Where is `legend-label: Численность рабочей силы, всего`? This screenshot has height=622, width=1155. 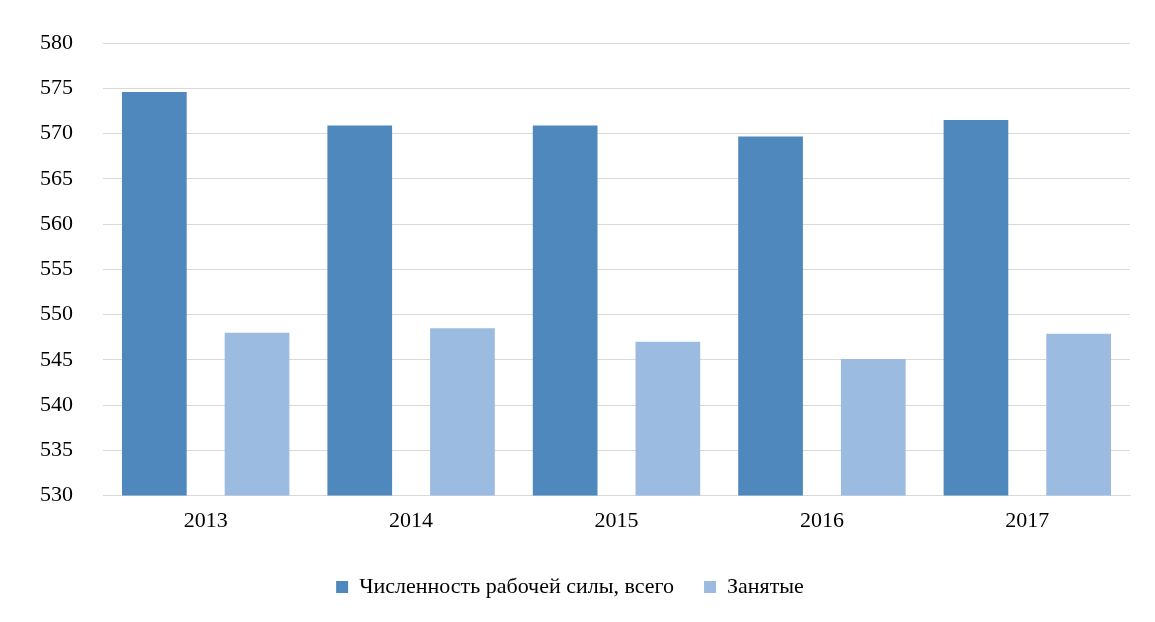 legend-label: Численность рабочей силы, всего is located at coordinates (517, 585).